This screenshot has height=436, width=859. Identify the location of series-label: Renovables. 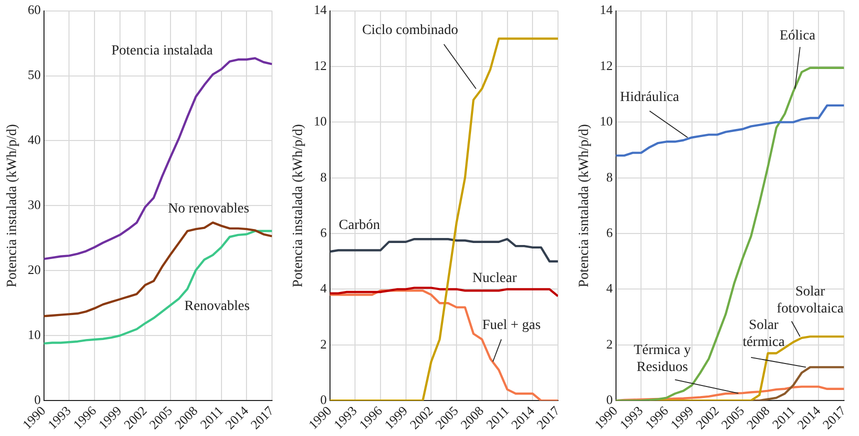
(217, 306).